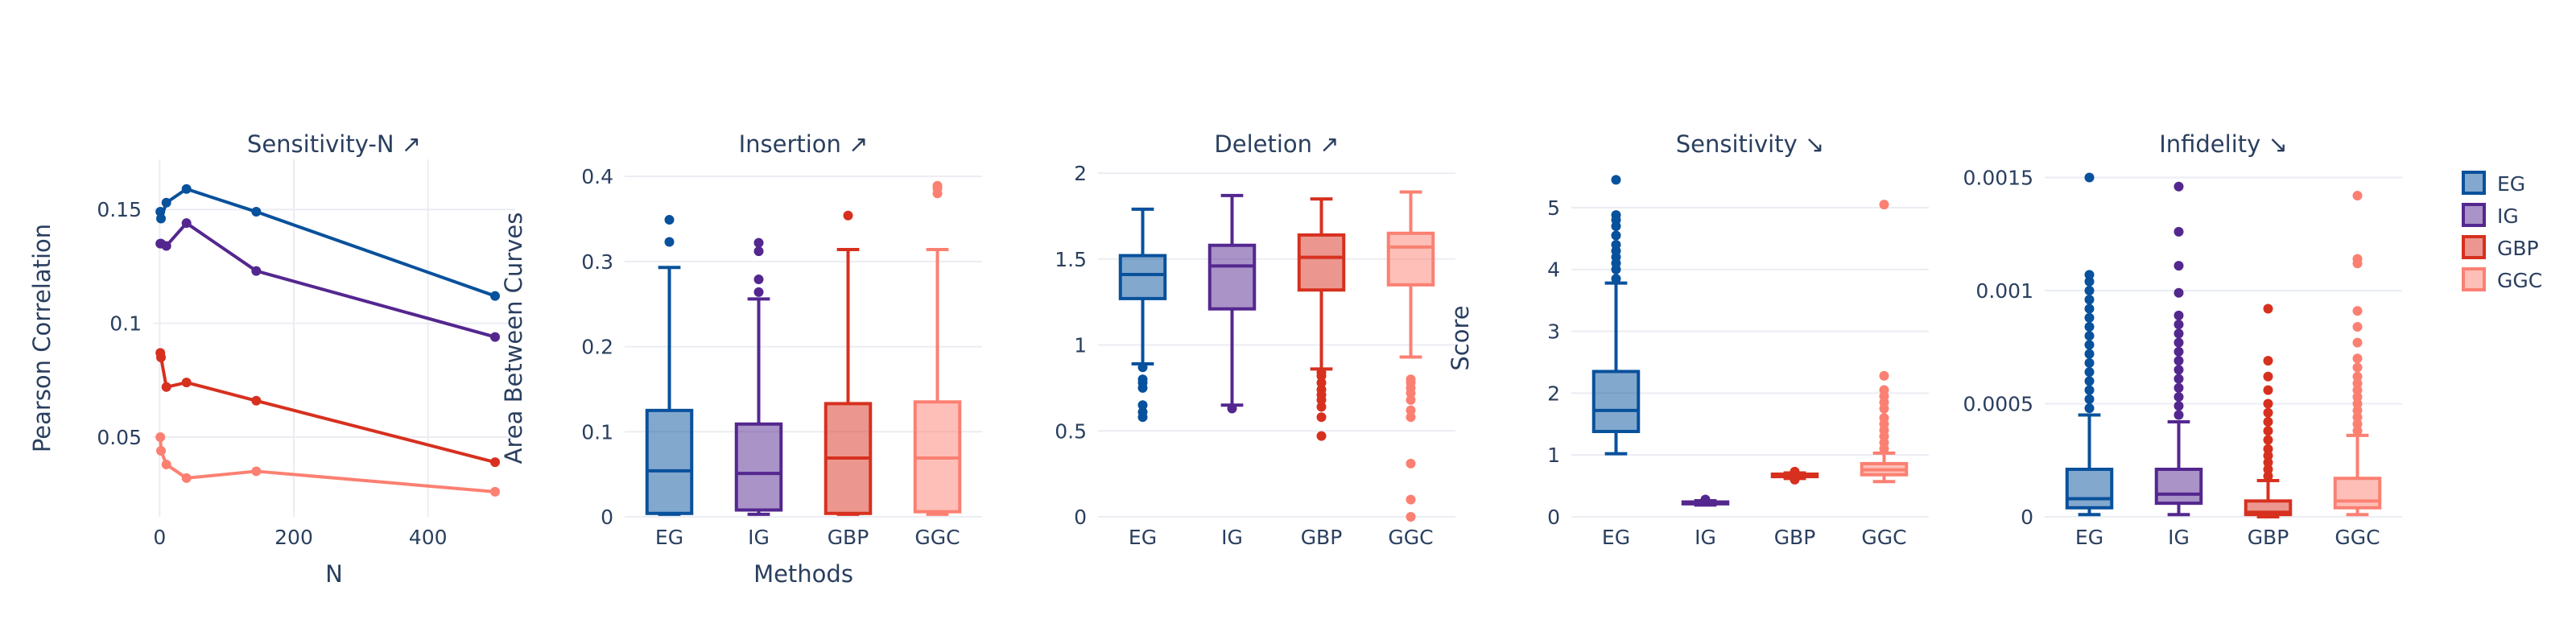 This screenshot has width=2576, height=644. Describe the element at coordinates (669, 462) in the screenshot. I see `box-EG` at that location.